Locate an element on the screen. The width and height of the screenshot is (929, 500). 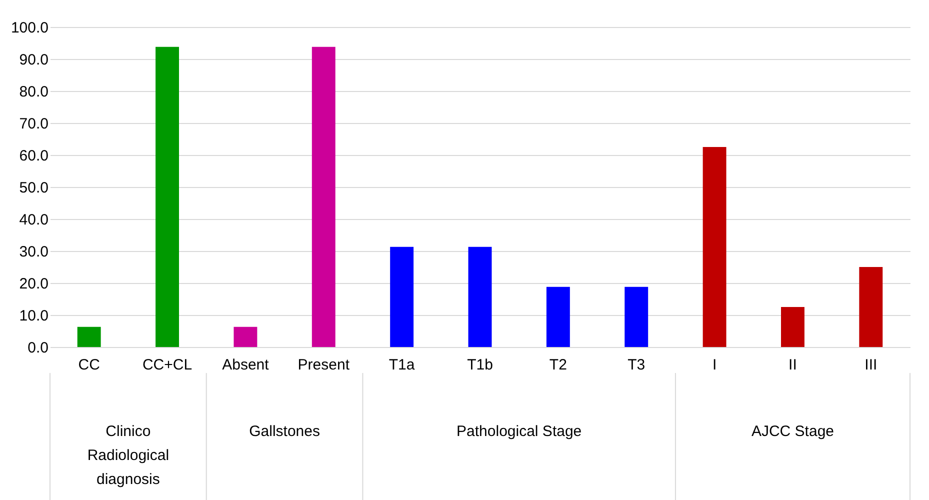
x-tick-label: CC+CL is located at coordinates (167, 365).